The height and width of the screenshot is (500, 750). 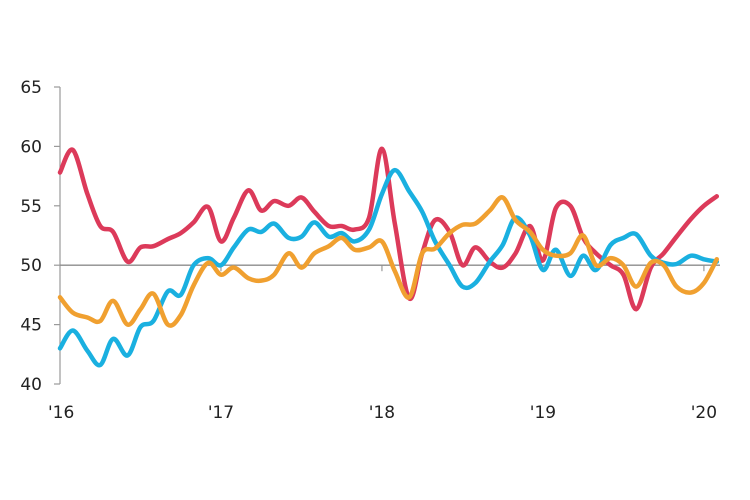 What do you see at coordinates (543, 413) in the screenshot?
I see `x-tick-label: '19` at bounding box center [543, 413].